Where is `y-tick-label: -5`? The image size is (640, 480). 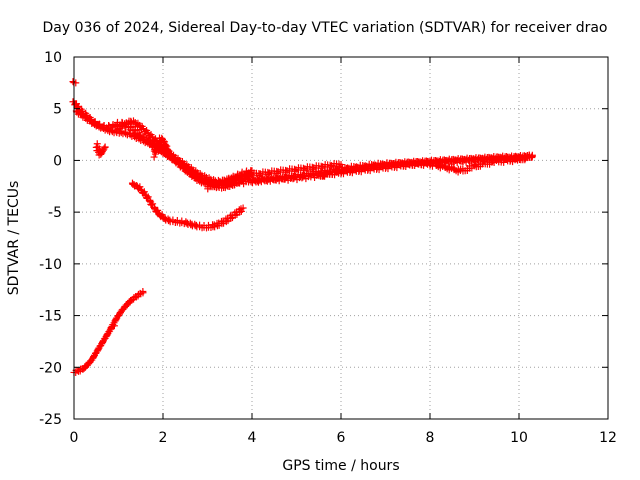 y-tick-label: -5 is located at coordinates (55, 213).